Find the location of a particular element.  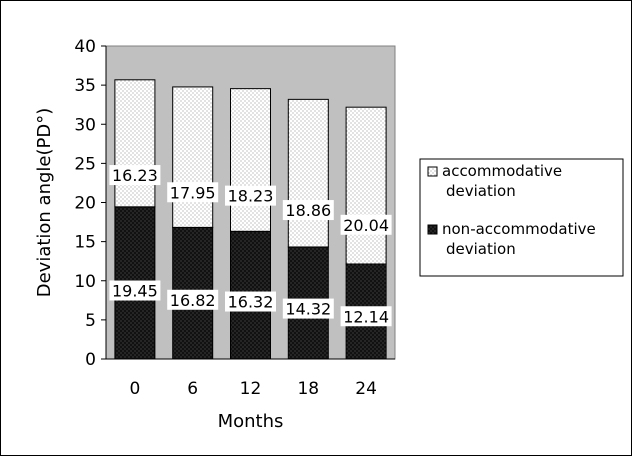

data-label-accommodative-6: 17.95 is located at coordinates (193, 192).